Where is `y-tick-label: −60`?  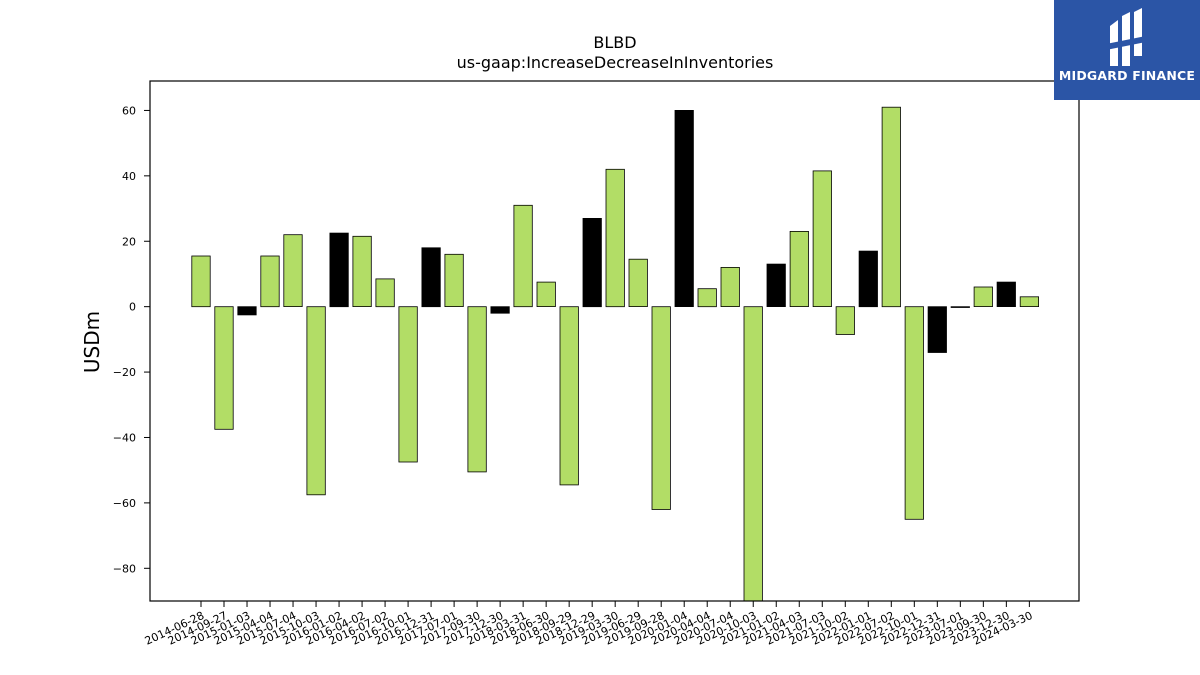 y-tick-label: −60 is located at coordinates (124, 503).